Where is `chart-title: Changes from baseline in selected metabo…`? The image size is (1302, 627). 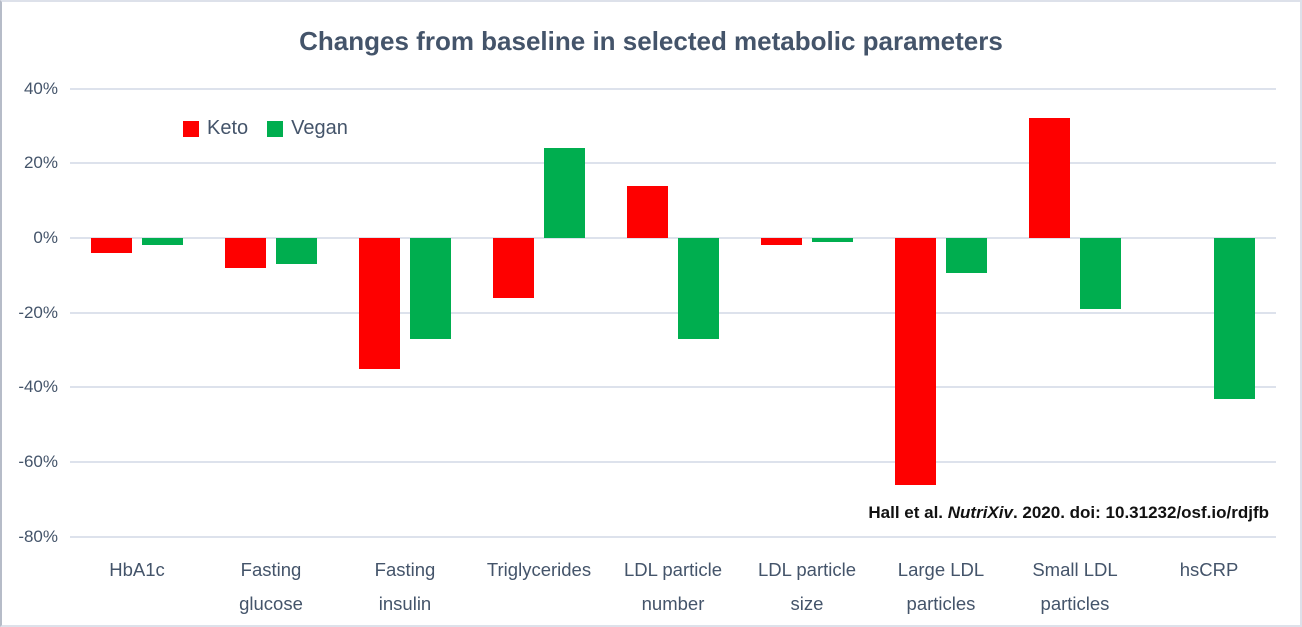 chart-title: Changes from baseline in selected metabo… is located at coordinates (651, 41).